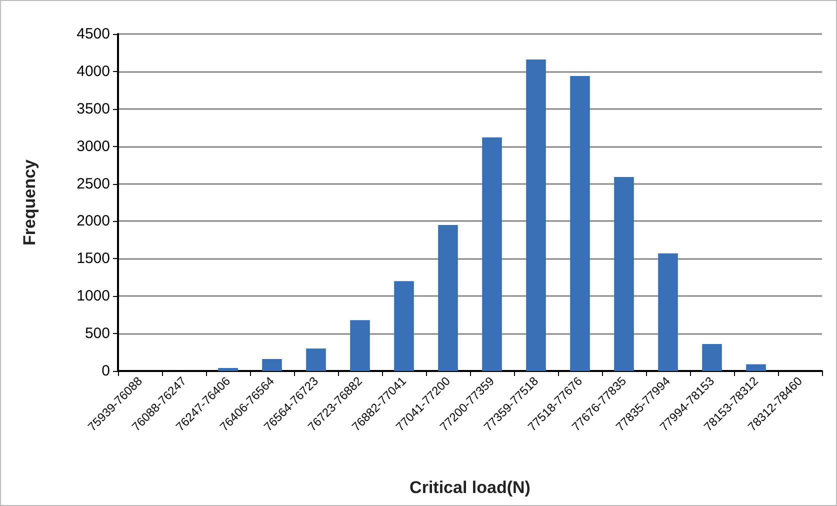  What do you see at coordinates (106, 371) in the screenshot?
I see `y-tick-label: 0` at bounding box center [106, 371].